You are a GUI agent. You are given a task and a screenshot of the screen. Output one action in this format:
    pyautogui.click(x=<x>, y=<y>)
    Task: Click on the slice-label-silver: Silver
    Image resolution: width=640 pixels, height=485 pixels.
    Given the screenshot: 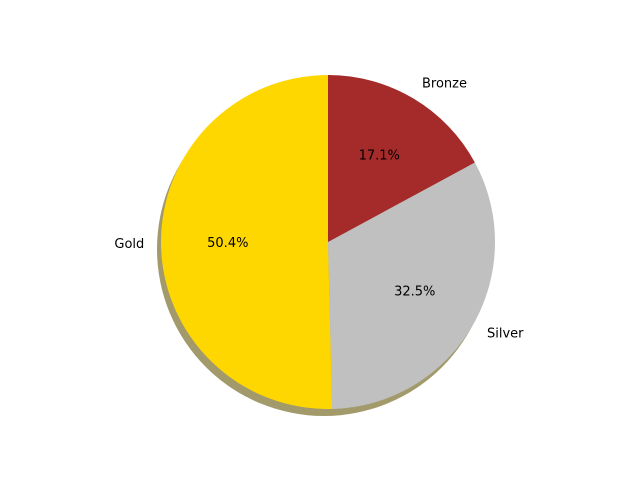 What is the action you would take?
    pyautogui.click(x=505, y=334)
    